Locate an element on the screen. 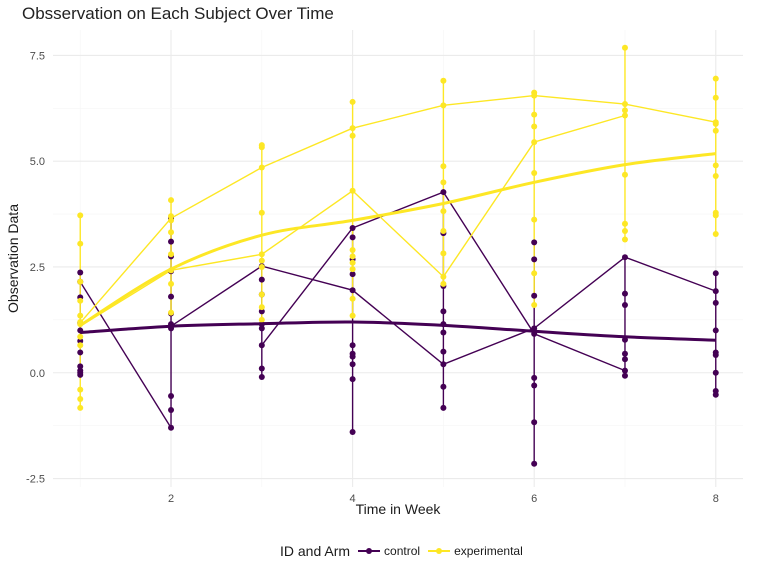 The width and height of the screenshot is (768, 576). y-tick-label: 0.0 is located at coordinates (37, 374).